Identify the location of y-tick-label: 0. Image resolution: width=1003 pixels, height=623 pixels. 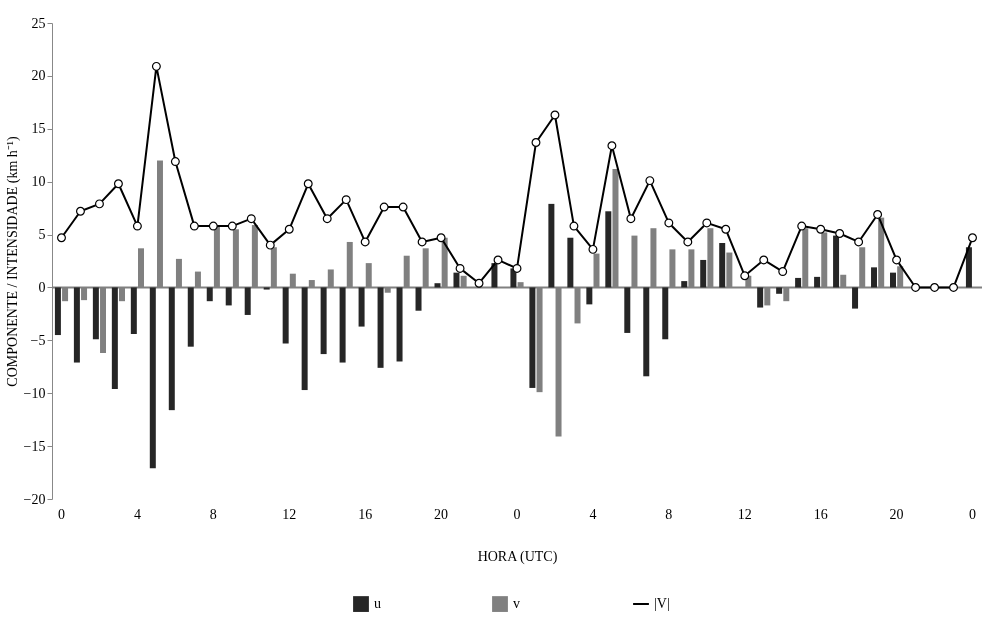
(42, 287).